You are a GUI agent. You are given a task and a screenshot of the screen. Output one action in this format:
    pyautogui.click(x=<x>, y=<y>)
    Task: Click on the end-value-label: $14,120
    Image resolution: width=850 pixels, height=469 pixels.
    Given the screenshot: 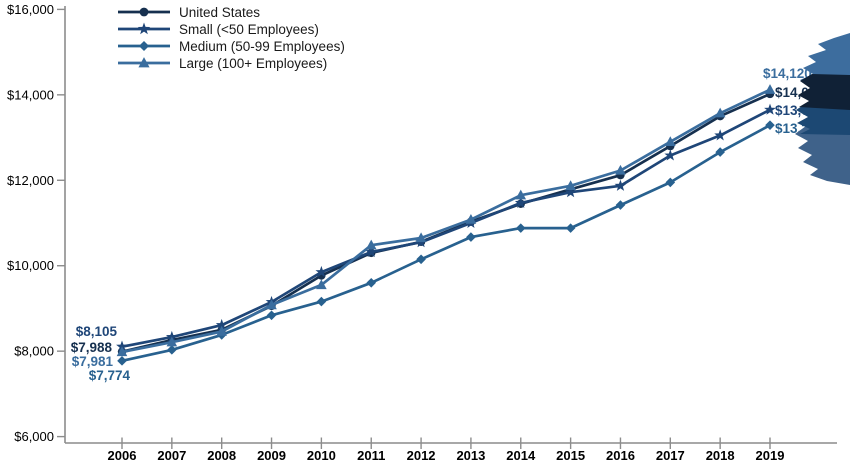 What is the action you would take?
    pyautogui.click(x=787, y=73)
    